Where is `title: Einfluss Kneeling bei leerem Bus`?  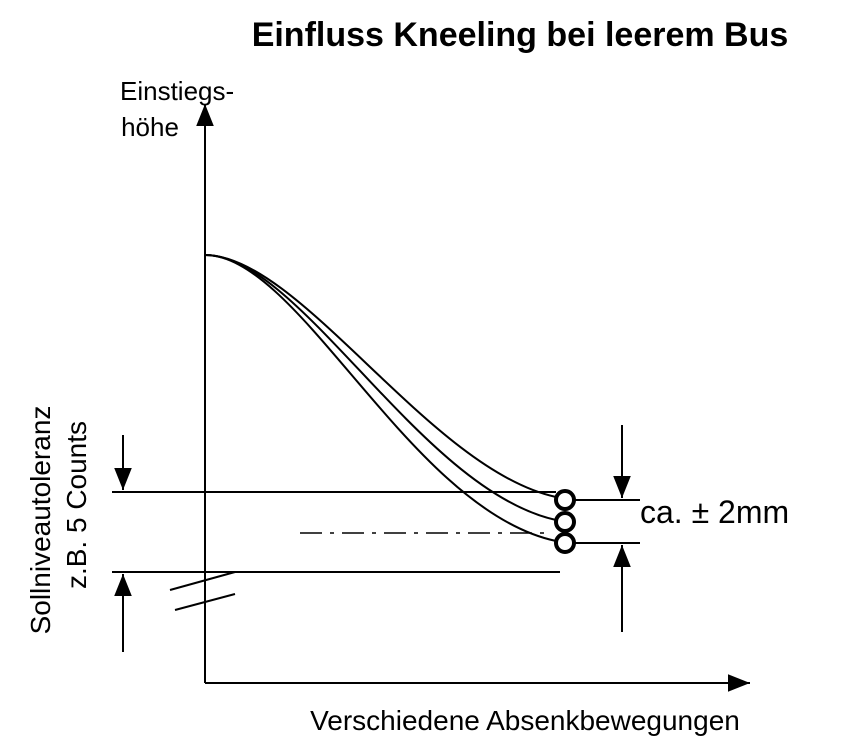
title: Einfluss Kneeling bei leerem Bus is located at coordinates (520, 35).